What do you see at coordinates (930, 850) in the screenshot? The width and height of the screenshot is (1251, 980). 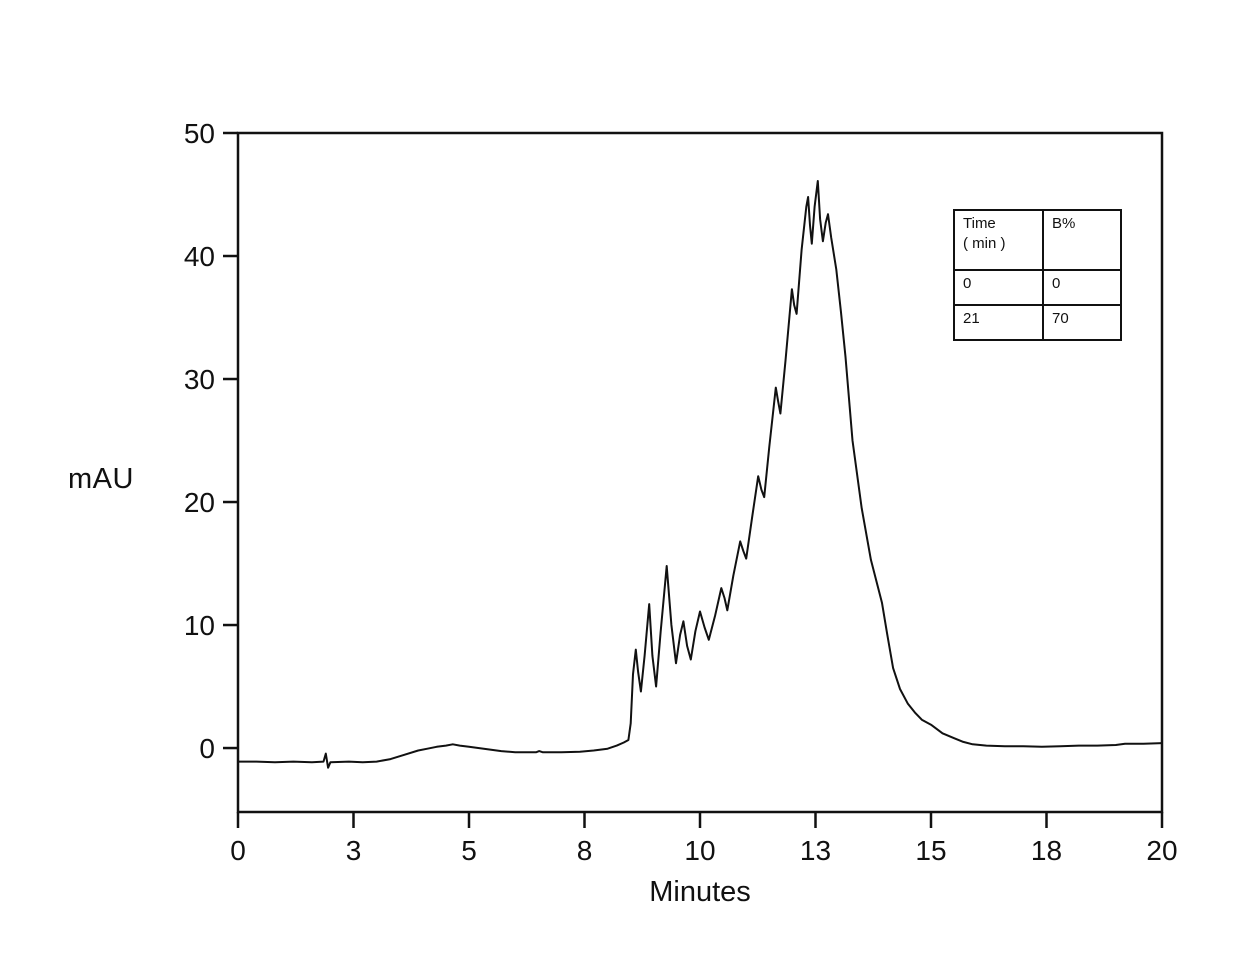 I see `x-tick-label: 15` at bounding box center [930, 850].